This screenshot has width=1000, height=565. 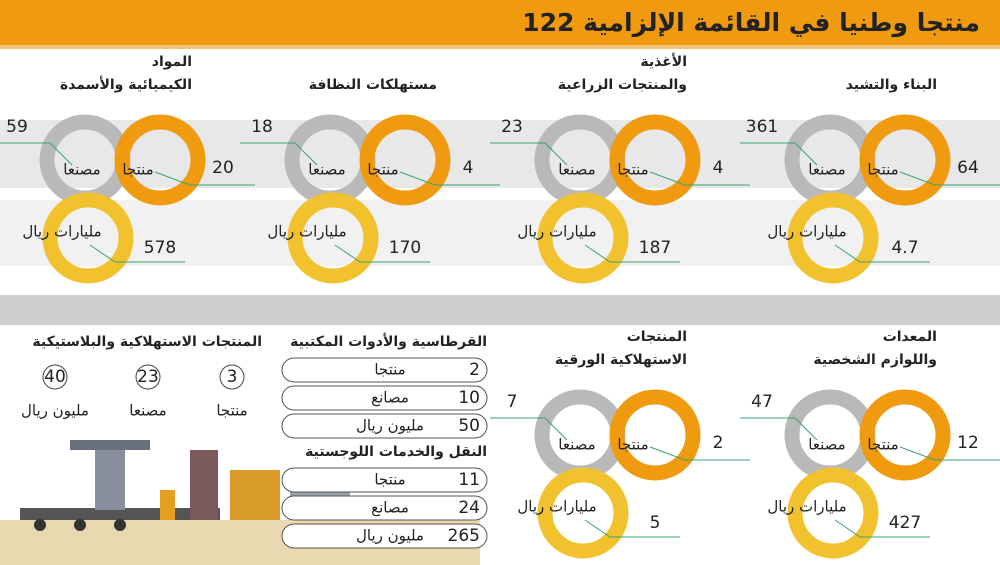 What do you see at coordinates (469, 480) in the screenshot?
I see `row-value: 11` at bounding box center [469, 480].